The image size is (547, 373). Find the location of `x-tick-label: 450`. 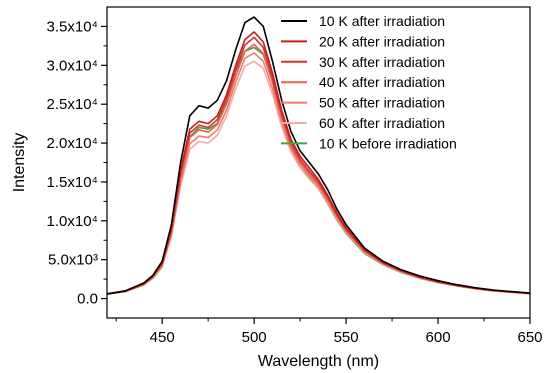

x-tick-label: 450 is located at coordinates (162, 337).